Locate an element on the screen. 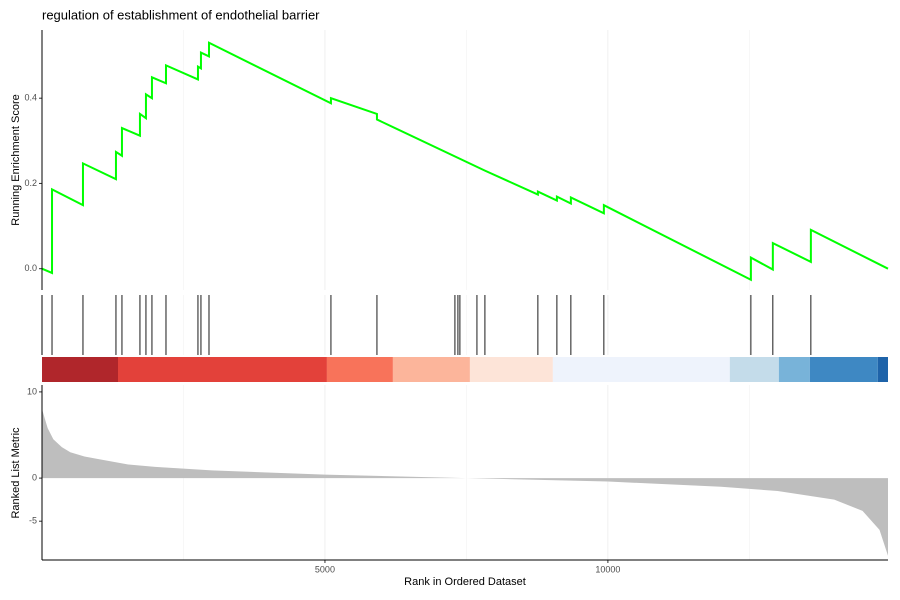  x-tick-label: 10000 is located at coordinates (607, 569).